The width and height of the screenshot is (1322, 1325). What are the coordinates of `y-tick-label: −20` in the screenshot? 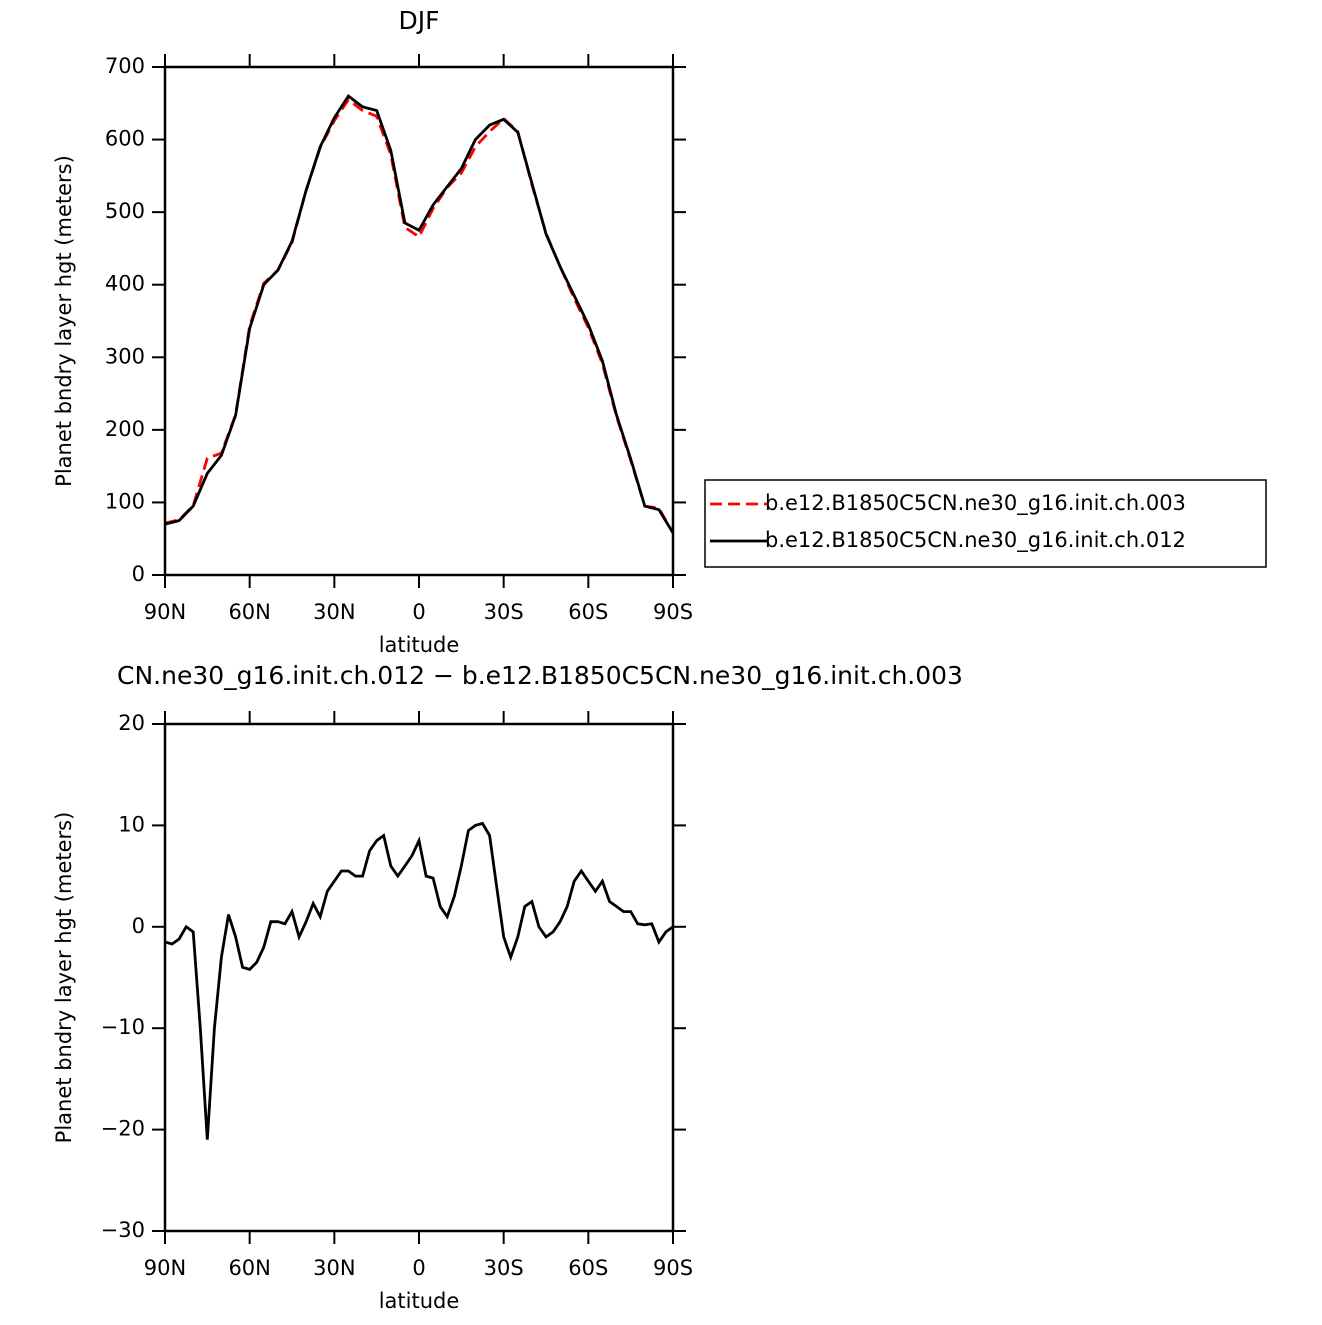 It's located at (123, 1129).